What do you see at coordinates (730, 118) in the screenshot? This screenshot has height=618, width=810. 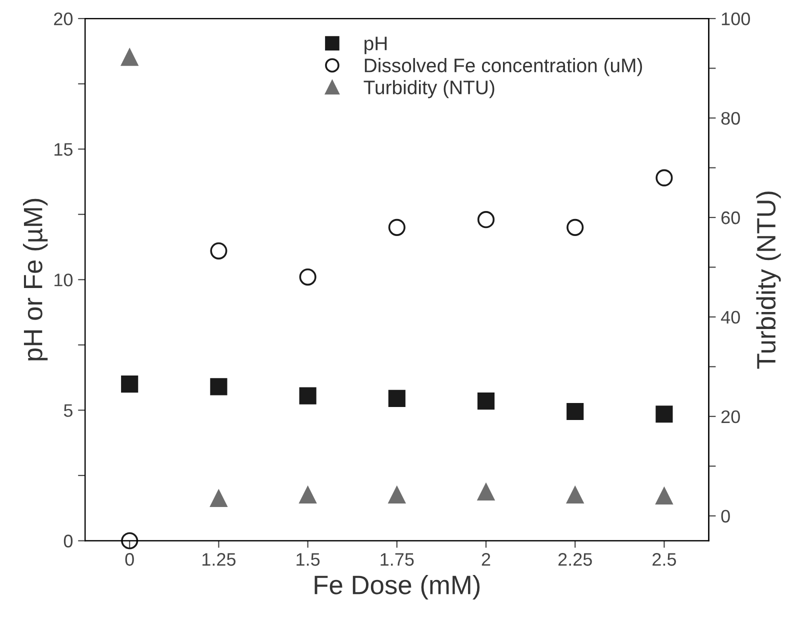 I see `y2-tick-label: 80` at bounding box center [730, 118].